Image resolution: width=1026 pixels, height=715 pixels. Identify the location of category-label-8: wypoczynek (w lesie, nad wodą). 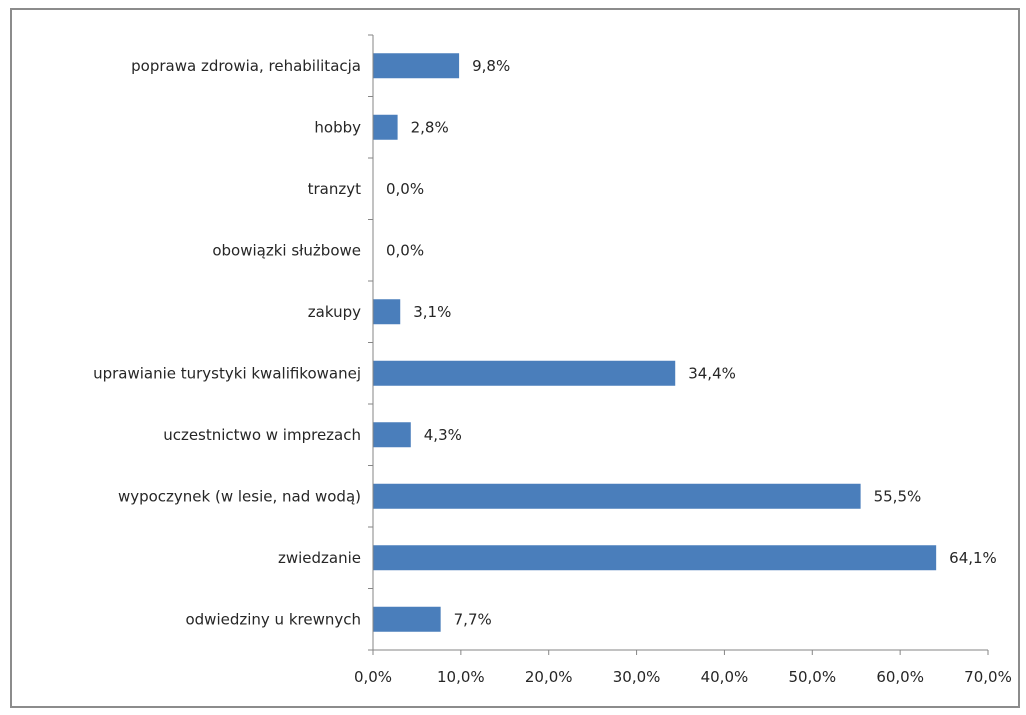
(239, 496).